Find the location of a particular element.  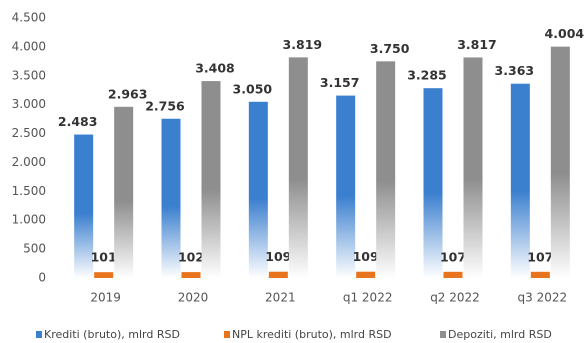

y-tick-label: 2.500 is located at coordinates (29, 133).